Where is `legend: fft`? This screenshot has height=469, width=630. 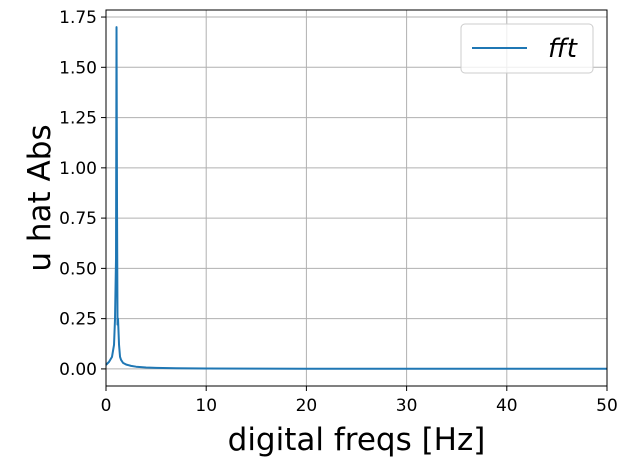
legend: fft is located at coordinates (527, 48).